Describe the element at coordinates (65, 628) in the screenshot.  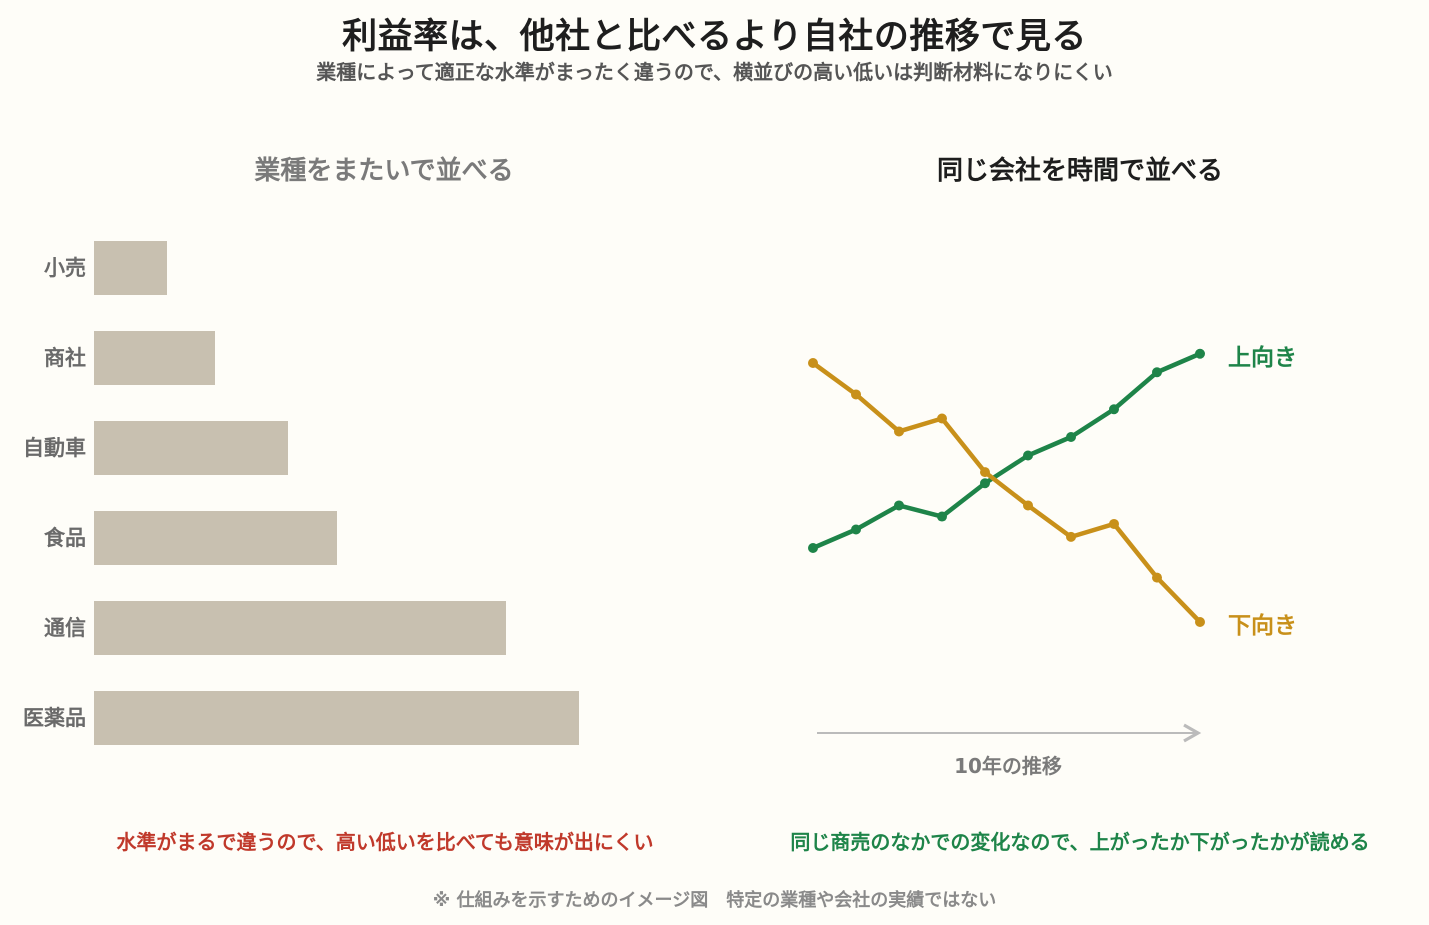
I see `bar-category-label: 通信` at that location.